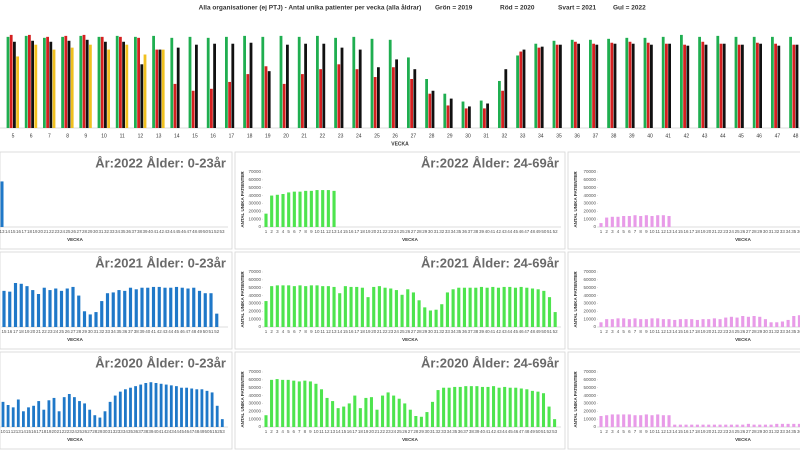  Describe the element at coordinates (211, 231) in the screenshot. I see `x-tick-label: 51` at that location.